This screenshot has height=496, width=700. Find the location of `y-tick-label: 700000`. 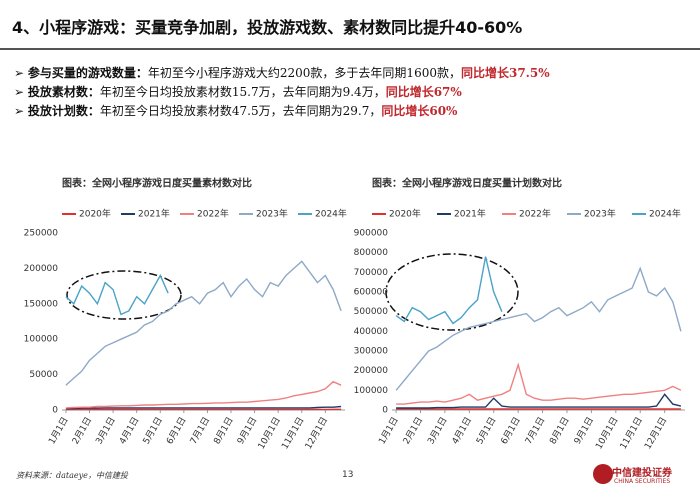

y-tick-label: 700000 is located at coordinates (371, 273).